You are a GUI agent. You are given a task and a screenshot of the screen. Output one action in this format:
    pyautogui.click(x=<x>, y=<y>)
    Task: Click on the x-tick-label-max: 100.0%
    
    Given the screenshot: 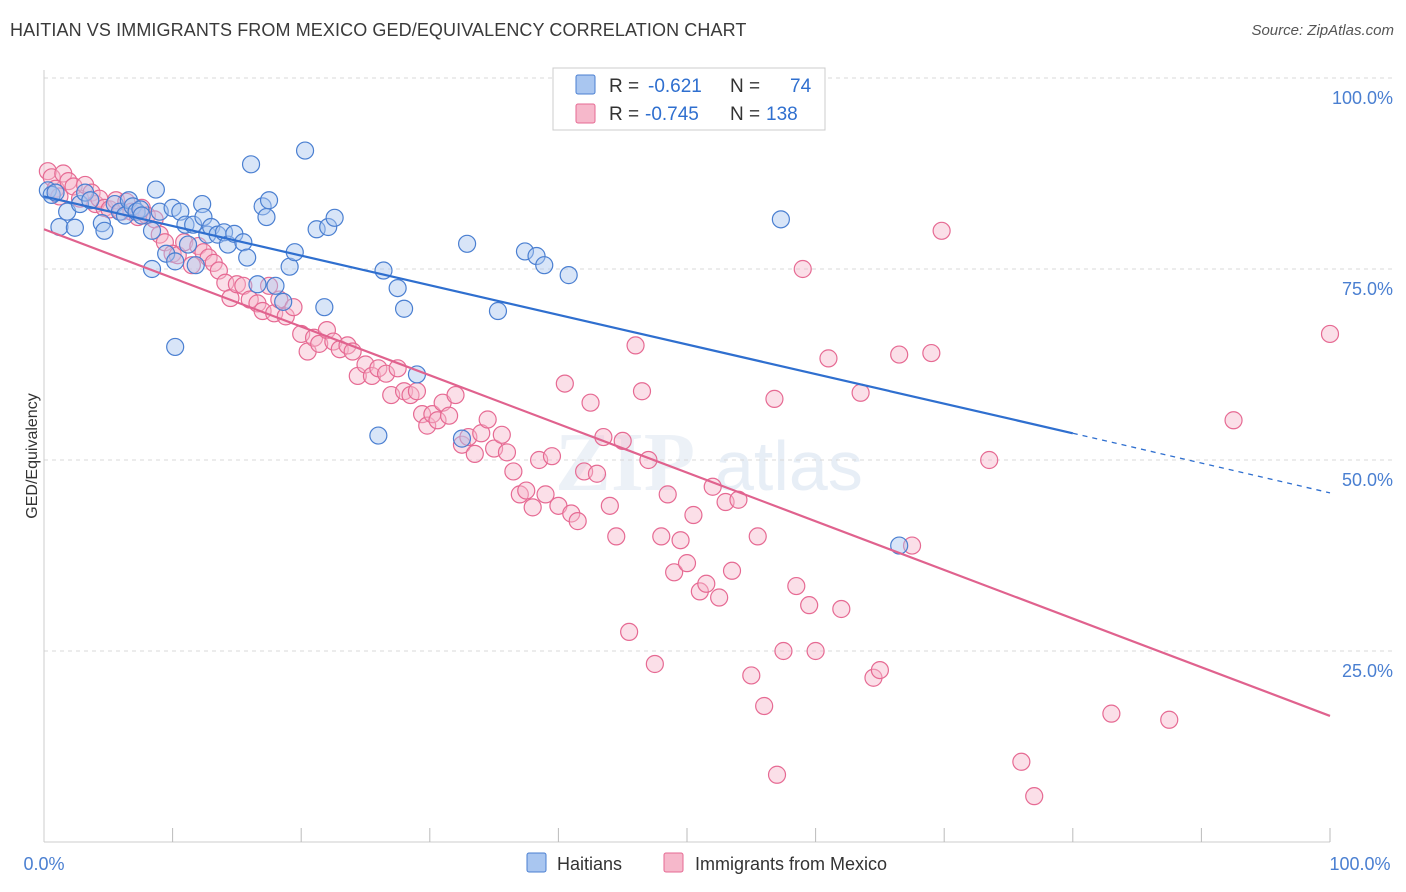 What is the action you would take?
    pyautogui.click(x=1359, y=864)
    